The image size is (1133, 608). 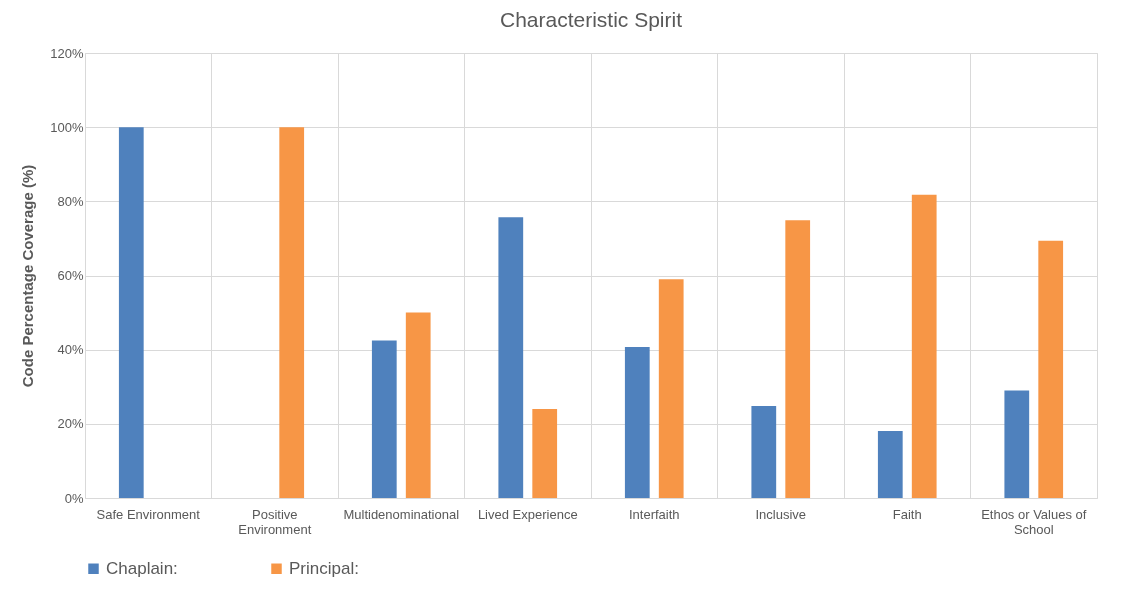 What do you see at coordinates (70, 350) in the screenshot?
I see `y-tick-label: 40%` at bounding box center [70, 350].